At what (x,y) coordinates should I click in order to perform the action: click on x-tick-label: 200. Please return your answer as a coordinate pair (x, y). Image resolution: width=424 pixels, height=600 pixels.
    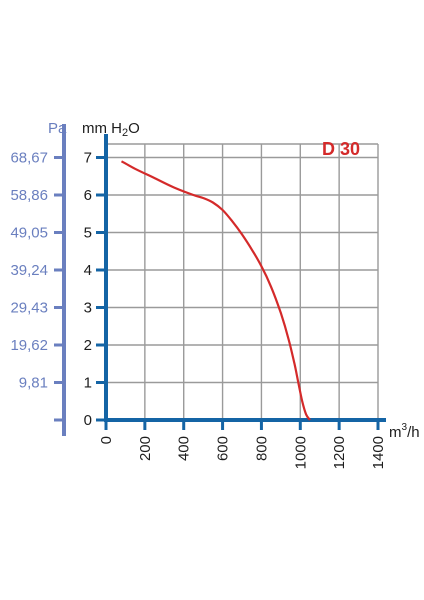
    Looking at the image, I should click on (145, 448).